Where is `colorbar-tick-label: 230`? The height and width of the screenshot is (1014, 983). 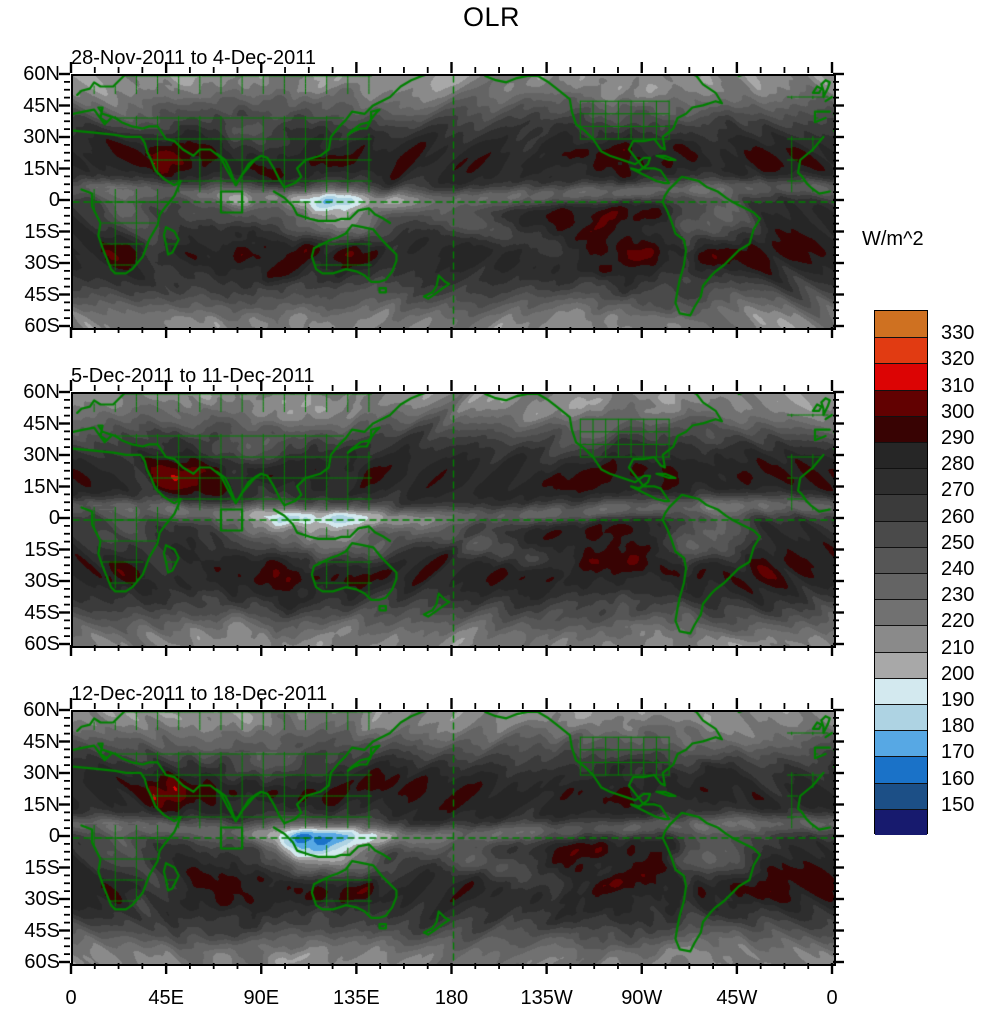 colorbar-tick-label: 230 is located at coordinates (958, 595).